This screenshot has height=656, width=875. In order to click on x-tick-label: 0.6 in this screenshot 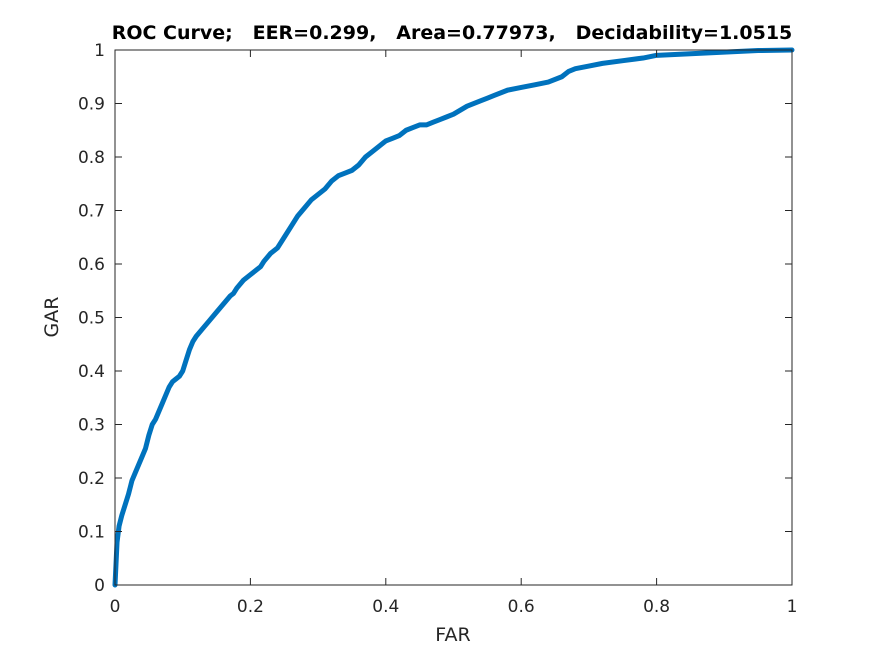, I will do `click(521, 607)`.